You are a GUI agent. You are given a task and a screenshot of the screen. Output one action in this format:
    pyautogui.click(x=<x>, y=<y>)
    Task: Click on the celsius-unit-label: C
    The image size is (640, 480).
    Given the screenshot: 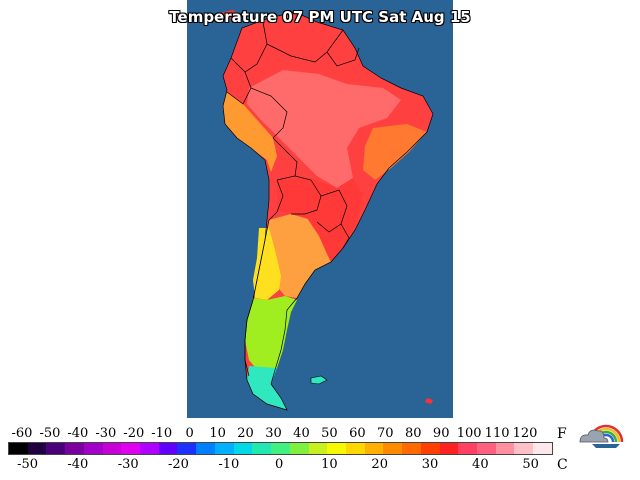 What is the action you would take?
    pyautogui.click(x=562, y=465)
    